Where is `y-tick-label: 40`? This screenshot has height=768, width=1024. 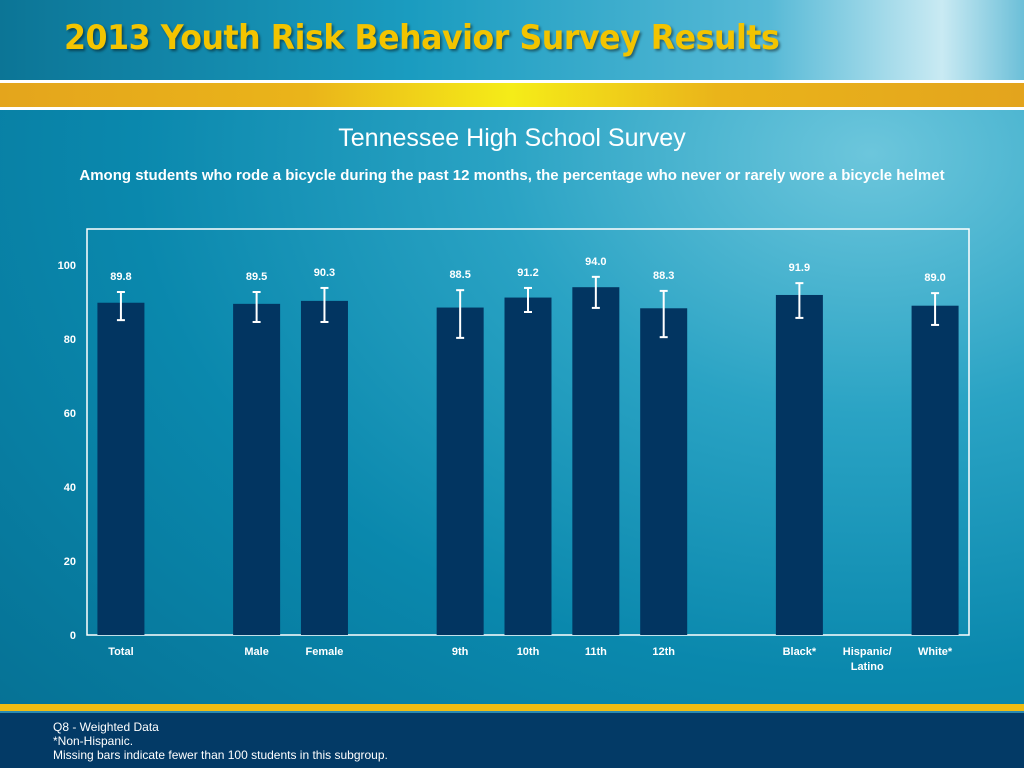 y-tick-label: 40 is located at coordinates (70, 488).